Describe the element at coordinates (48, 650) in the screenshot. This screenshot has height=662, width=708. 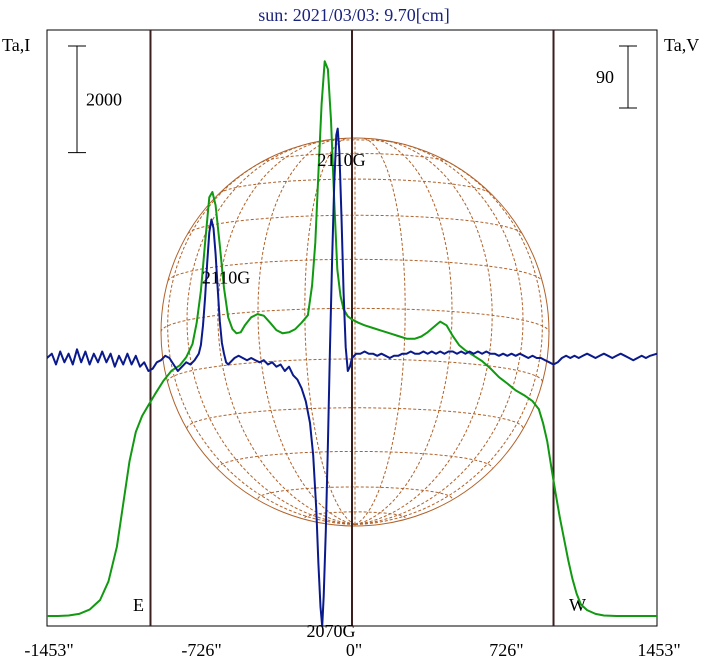
I see `x-tick-label: -1453"` at that location.